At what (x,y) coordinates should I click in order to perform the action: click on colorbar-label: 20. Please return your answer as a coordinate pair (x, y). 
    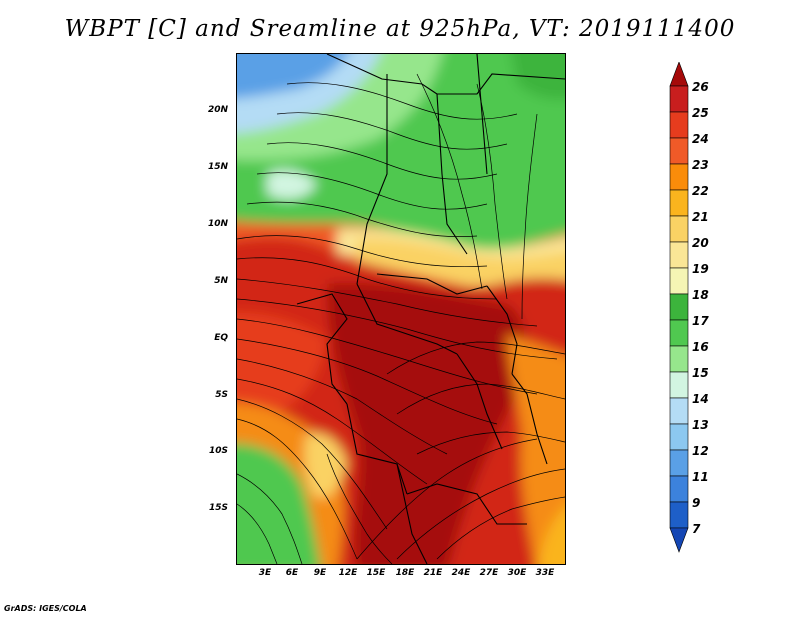
    Looking at the image, I should click on (700, 243).